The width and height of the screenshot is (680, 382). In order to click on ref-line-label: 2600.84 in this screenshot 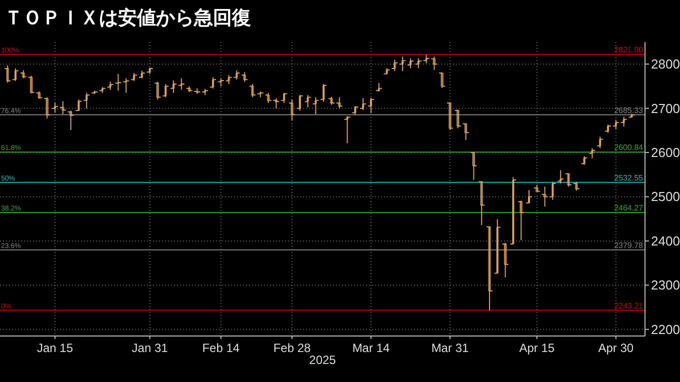, I will do `click(629, 147)`.